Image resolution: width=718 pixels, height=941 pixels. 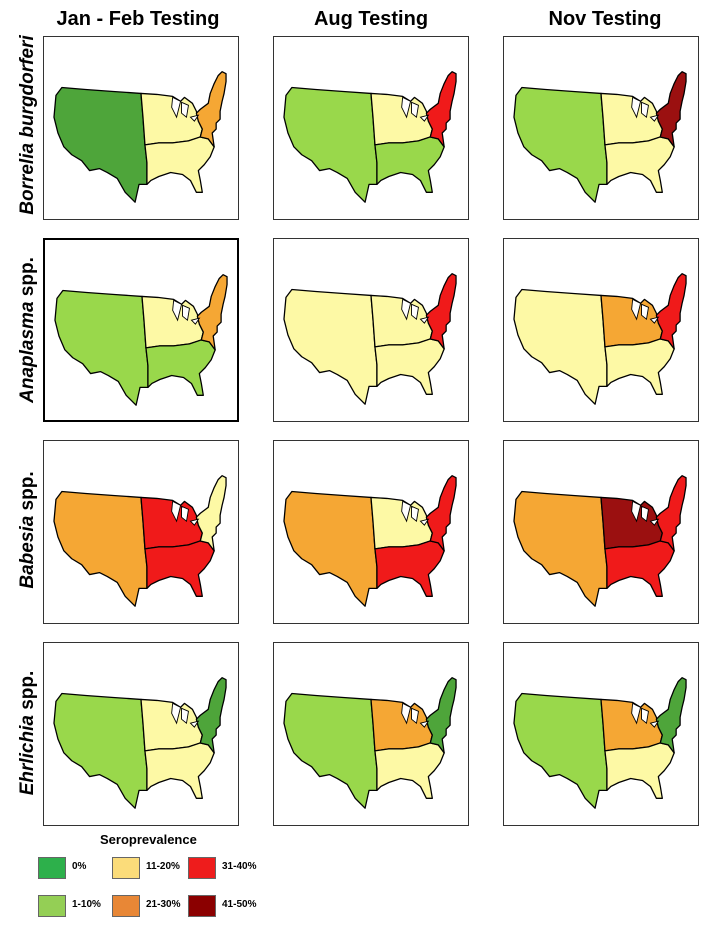 I want to click on map-panel-r0-c1, so click(x=371, y=128).